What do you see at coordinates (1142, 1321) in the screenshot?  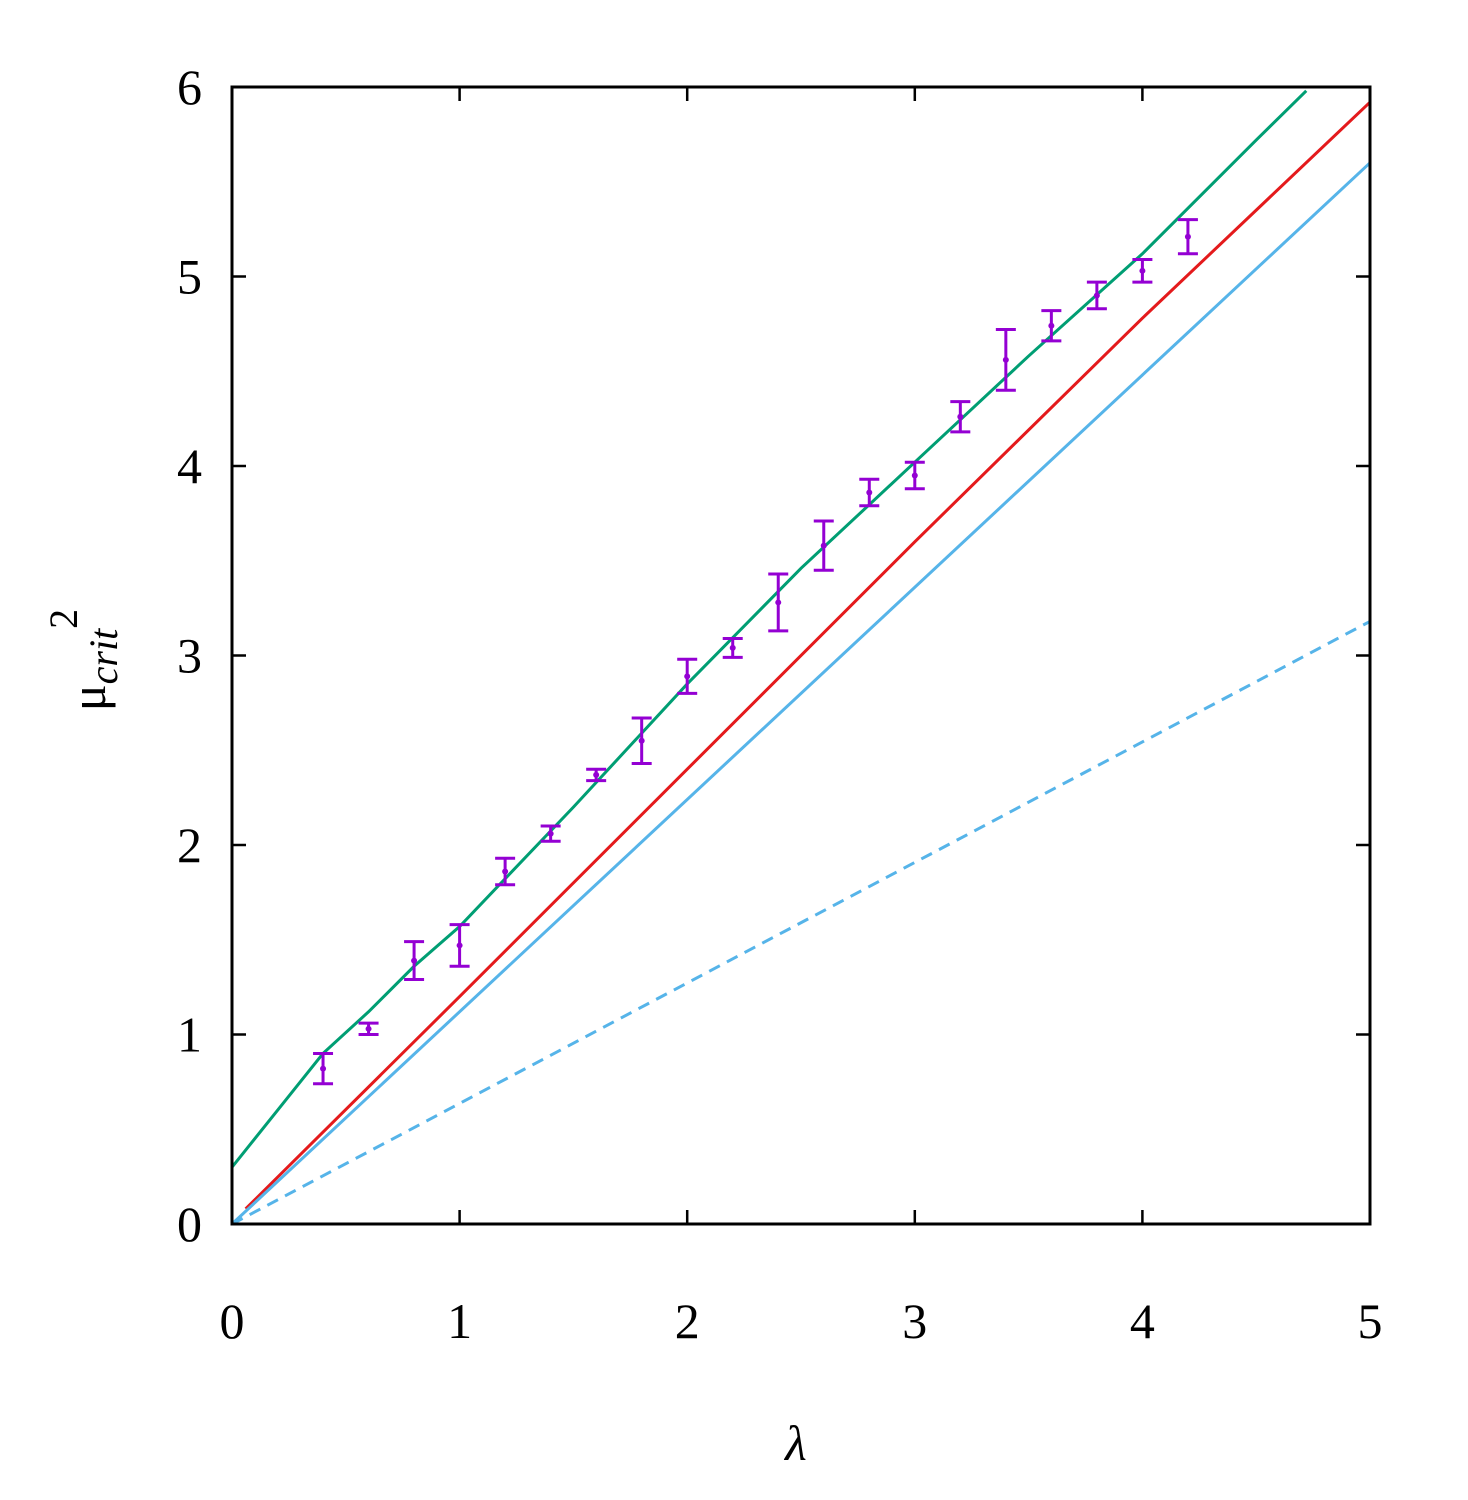 I see `x-tick-label: 4` at bounding box center [1142, 1321].